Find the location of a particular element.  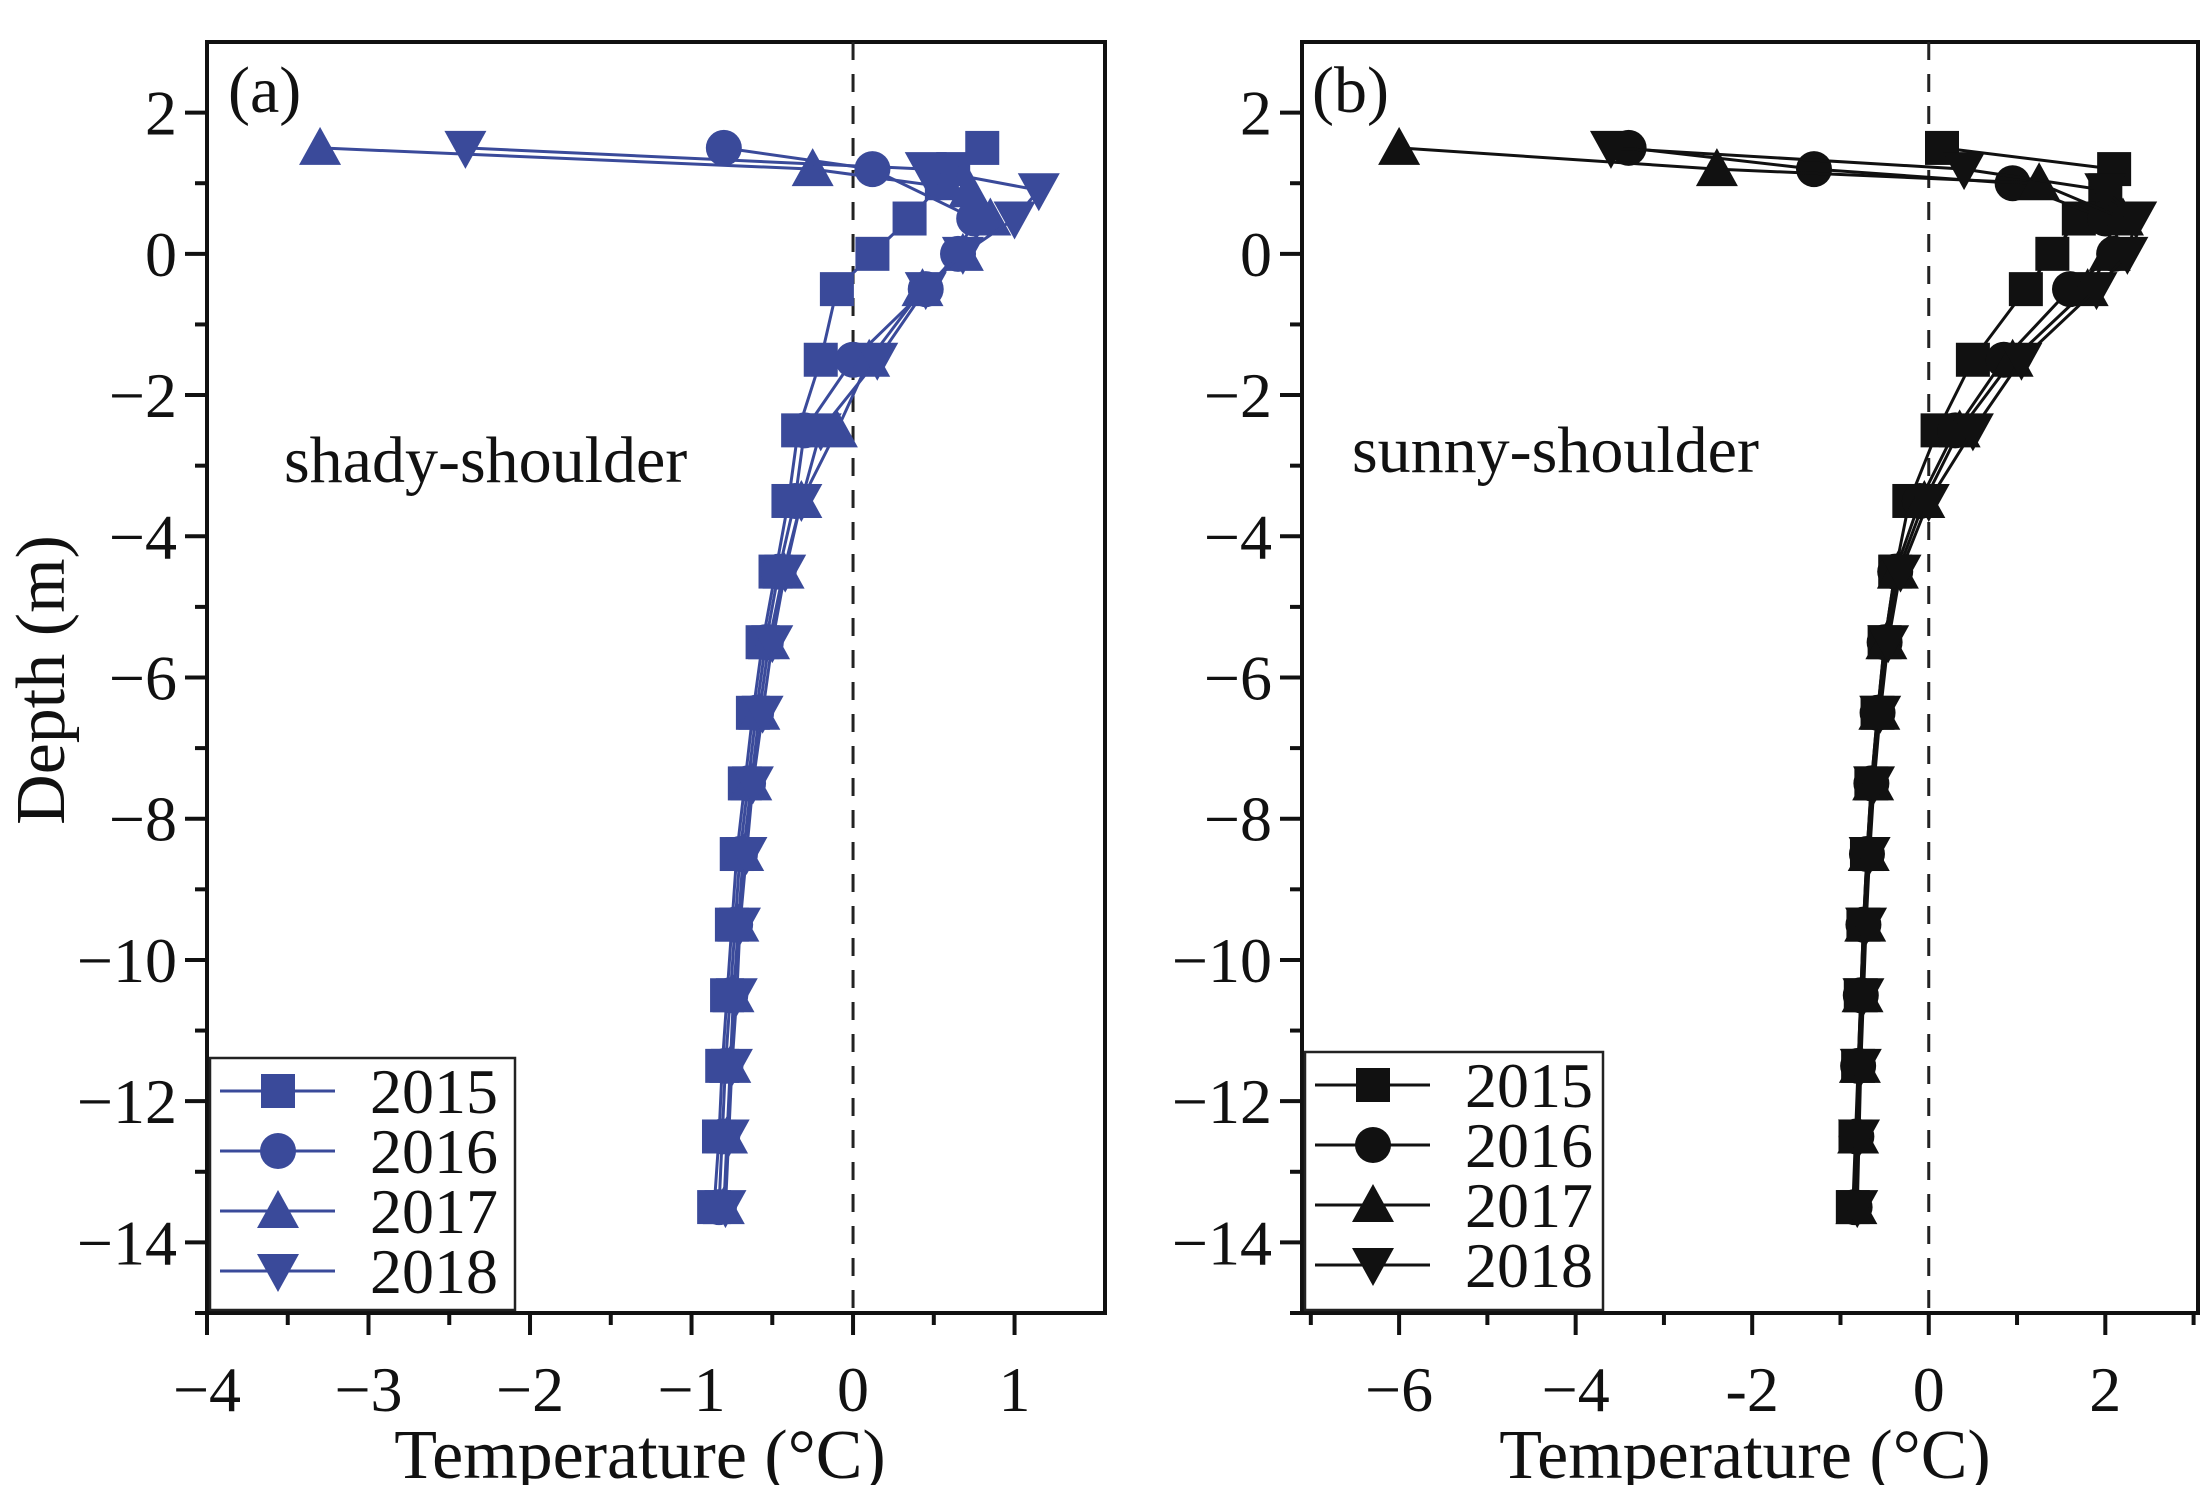

legend-item-2018: 2018 is located at coordinates (359, 1271).